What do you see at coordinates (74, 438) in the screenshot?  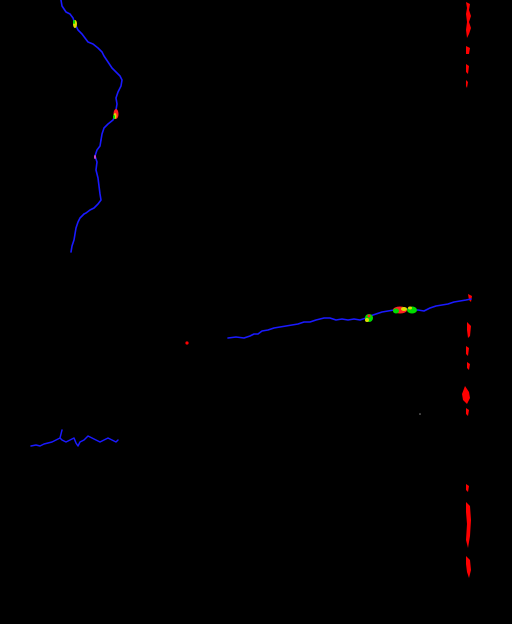 I see `lower-left-trace` at bounding box center [74, 438].